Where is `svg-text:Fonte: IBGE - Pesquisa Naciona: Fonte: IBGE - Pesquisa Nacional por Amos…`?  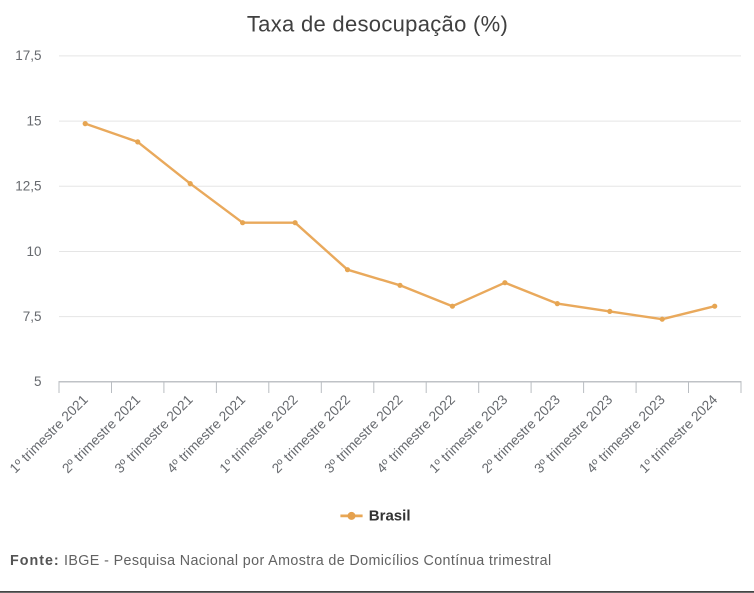 svg-text:Fonte: IBGE - Pesquisa Naciona: Fonte: IBGE - Pesquisa Nacional por Amos… is located at coordinates (281, 561).